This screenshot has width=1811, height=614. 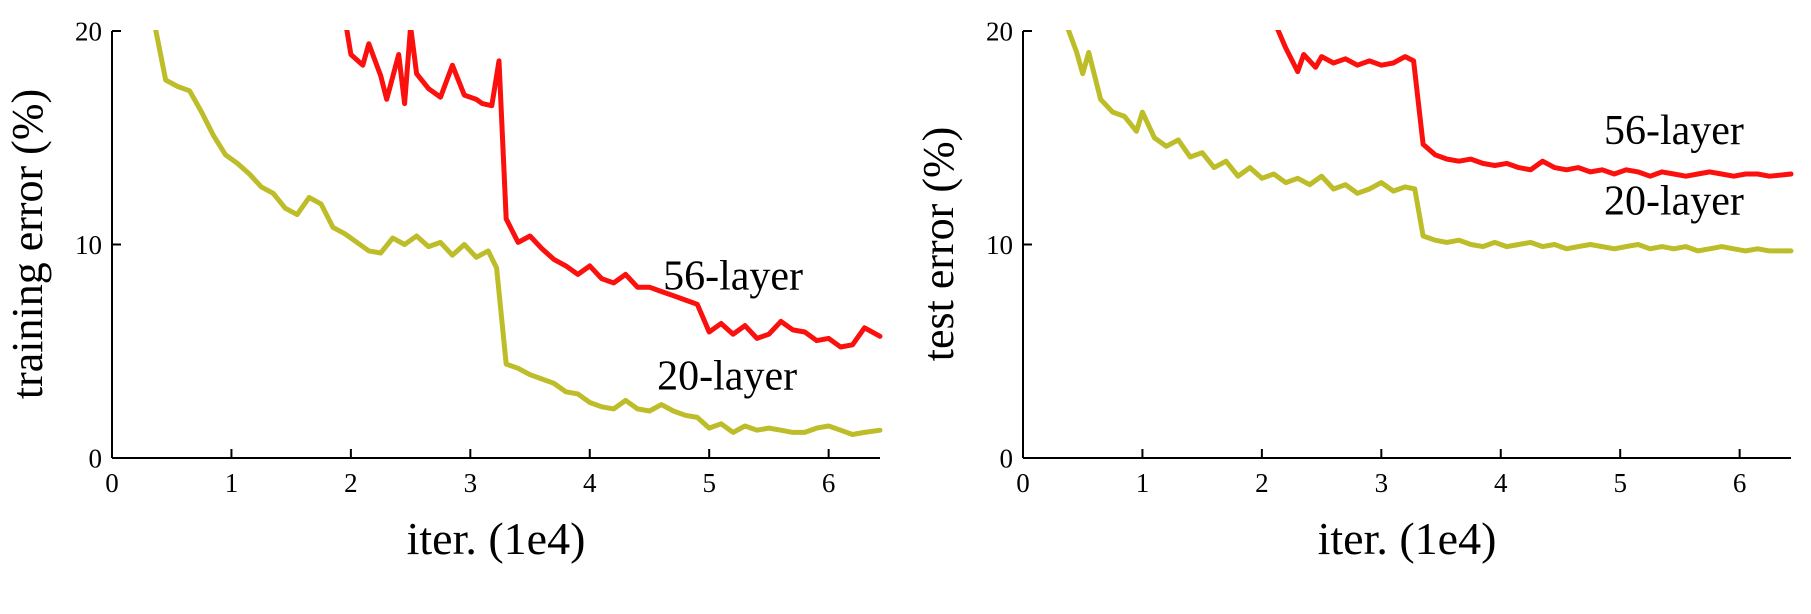 I want to click on series-line-56-layer, so click(x=1534, y=104).